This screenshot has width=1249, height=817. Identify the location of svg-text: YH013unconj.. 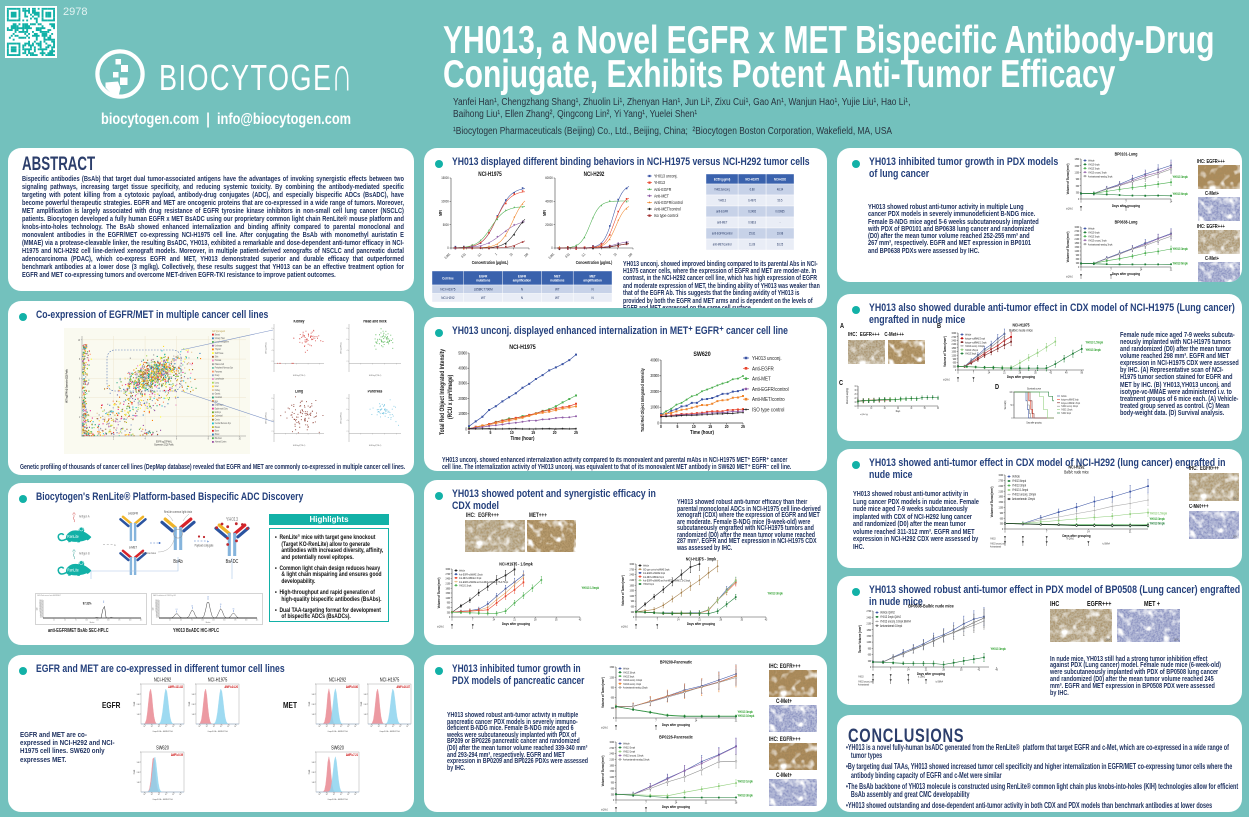
(722, 189).